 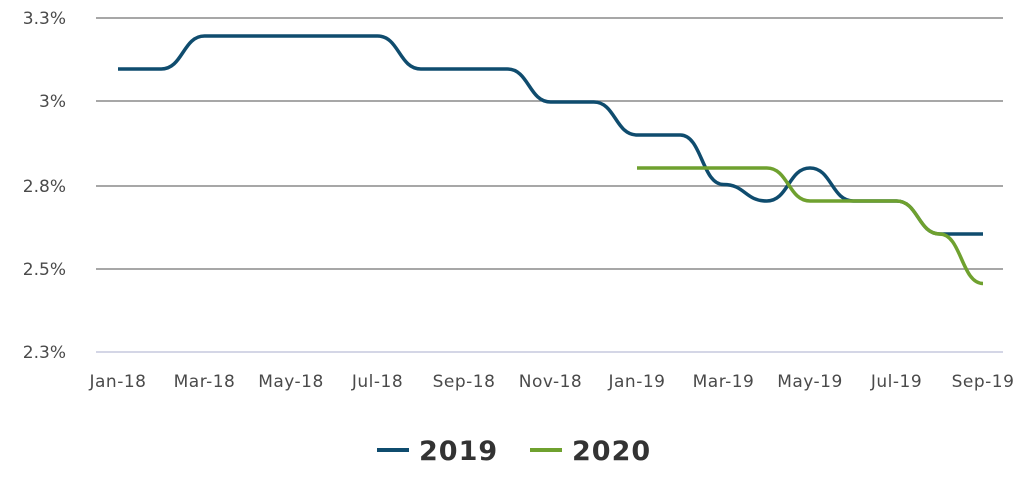 I want to click on x-tick-label: Jan-18, so click(x=118, y=382).